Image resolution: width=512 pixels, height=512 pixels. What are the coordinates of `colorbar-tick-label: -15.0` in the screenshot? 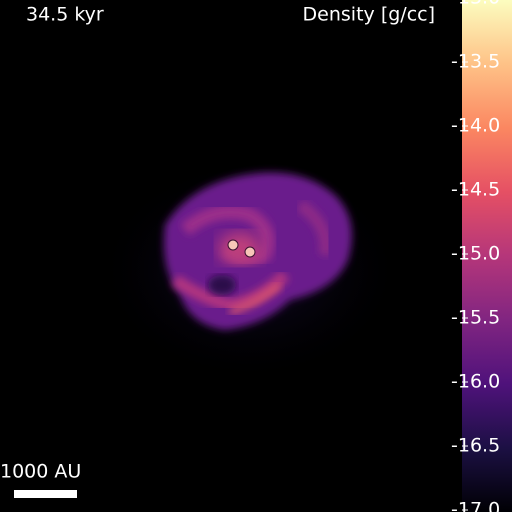 It's located at (475, 254).